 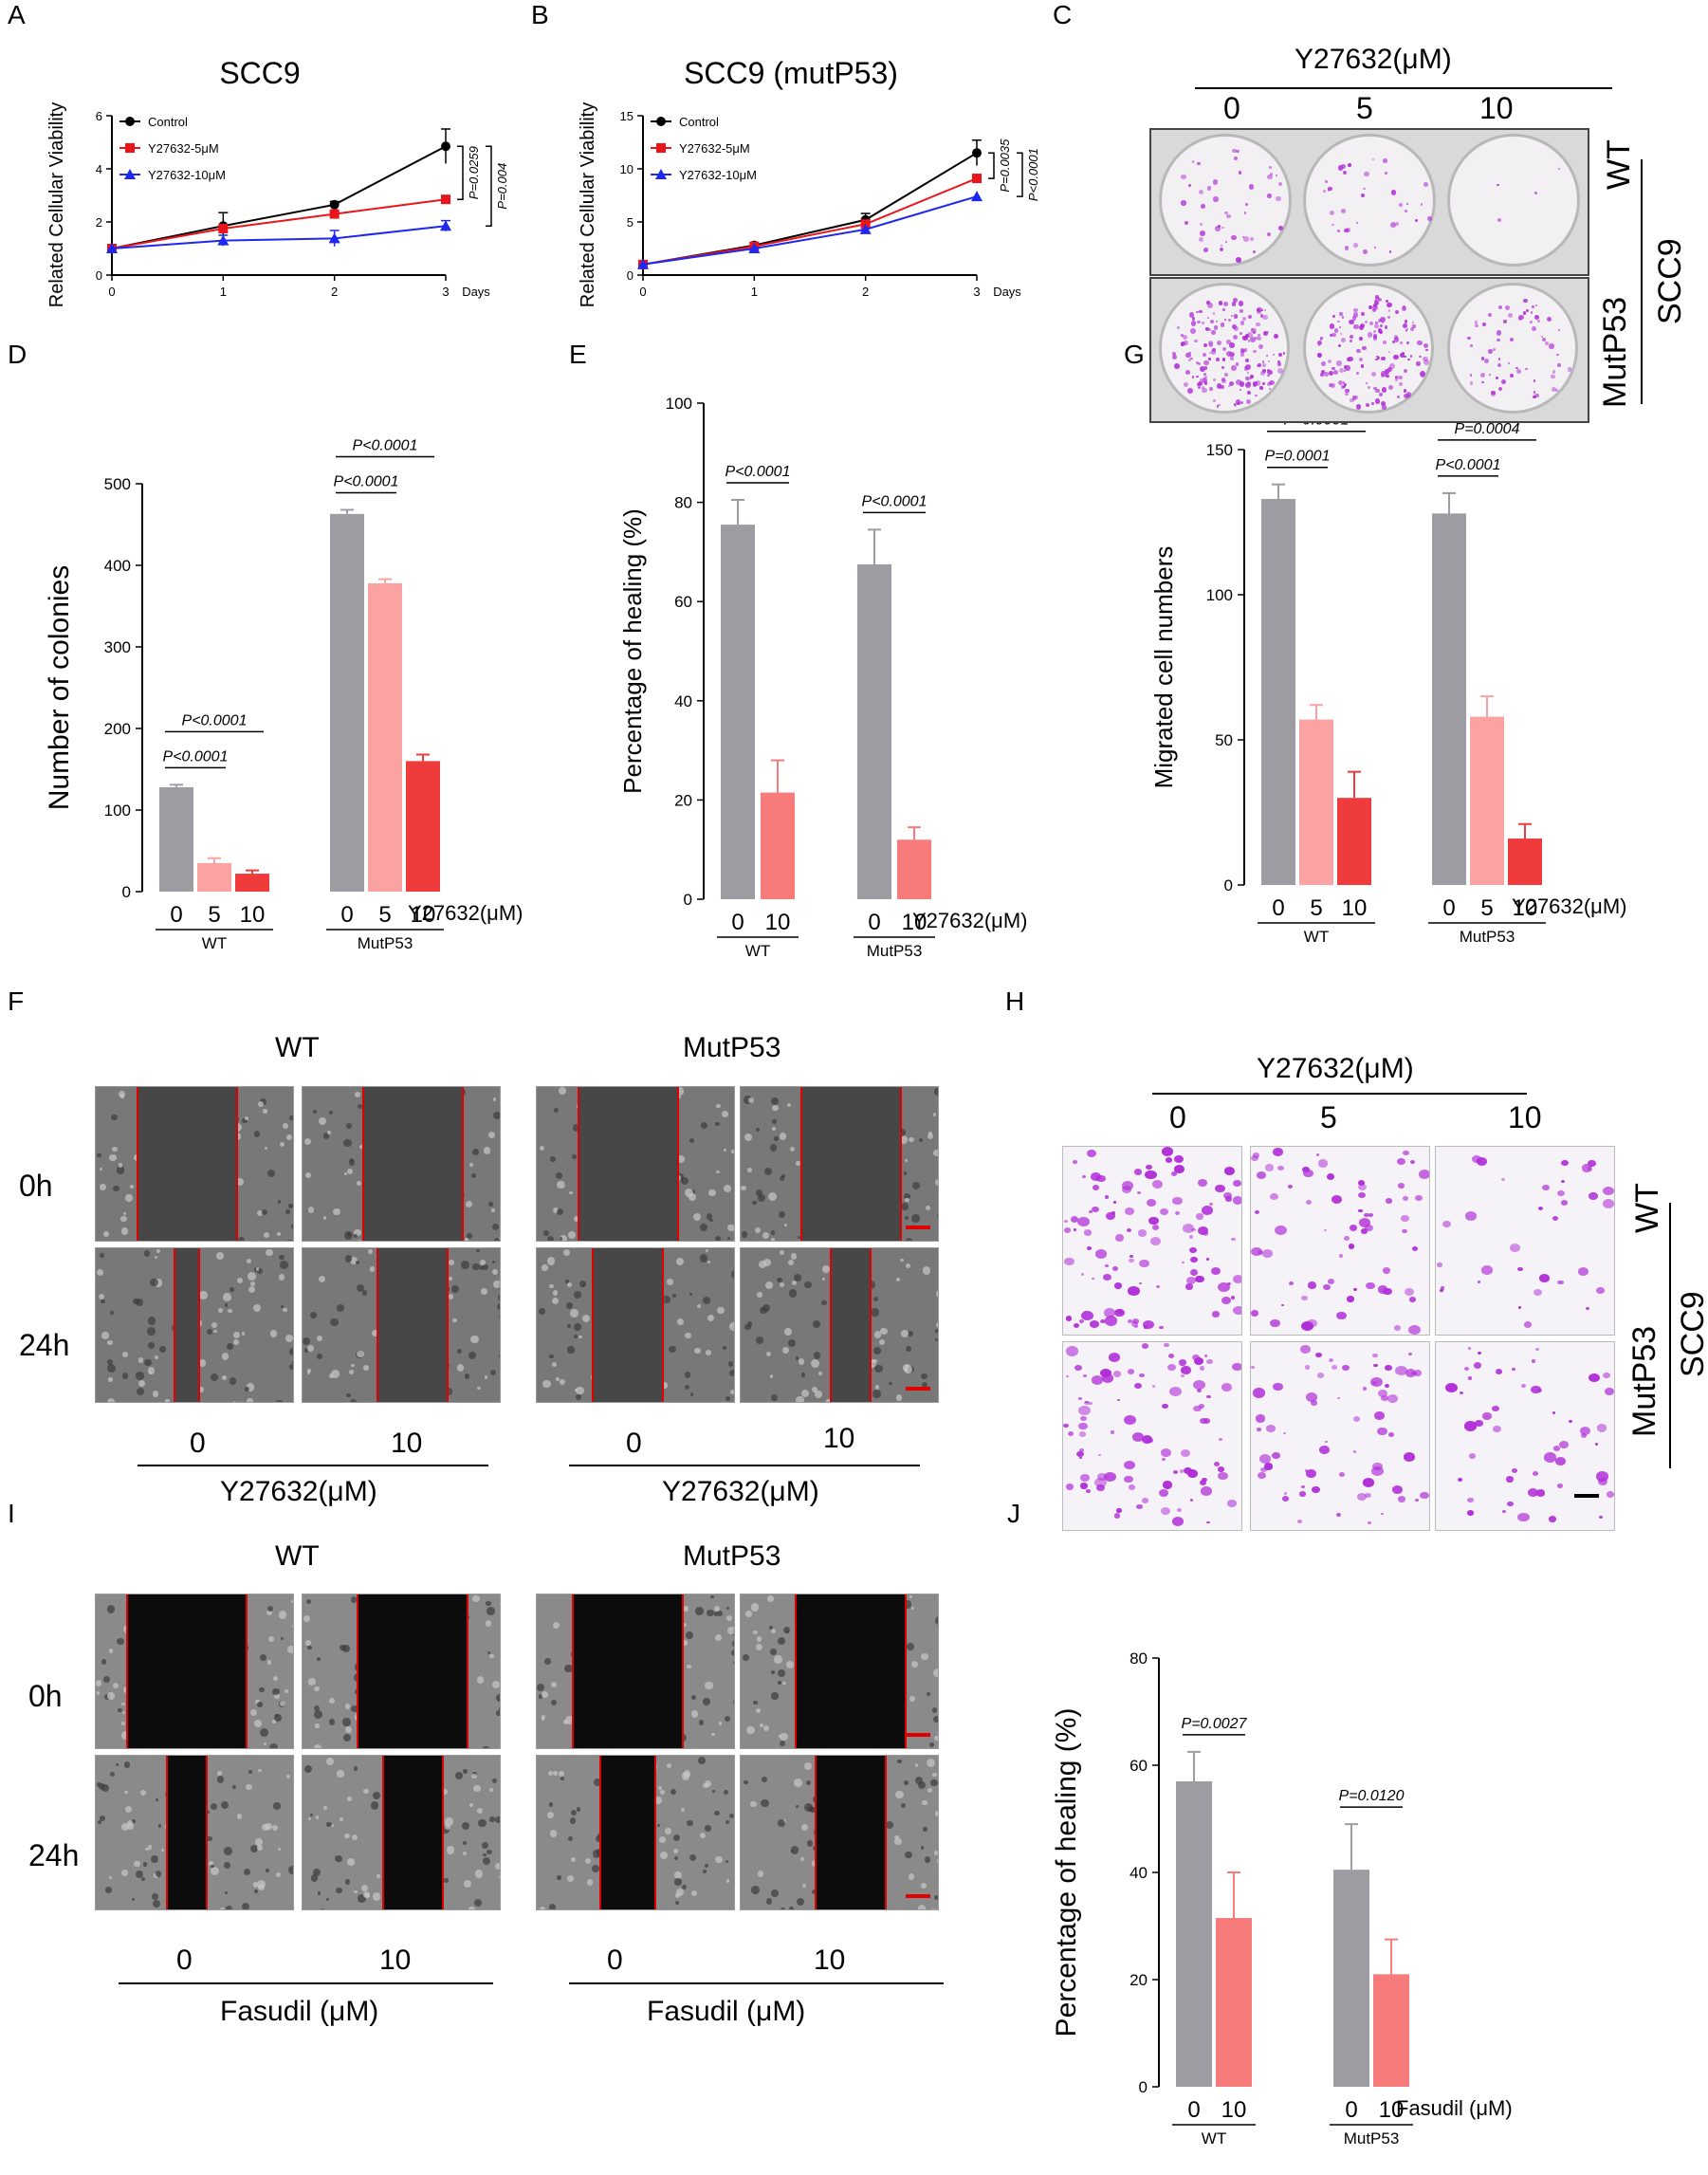 I want to click on p-value-label: P<0.0001, so click(x=758, y=472).